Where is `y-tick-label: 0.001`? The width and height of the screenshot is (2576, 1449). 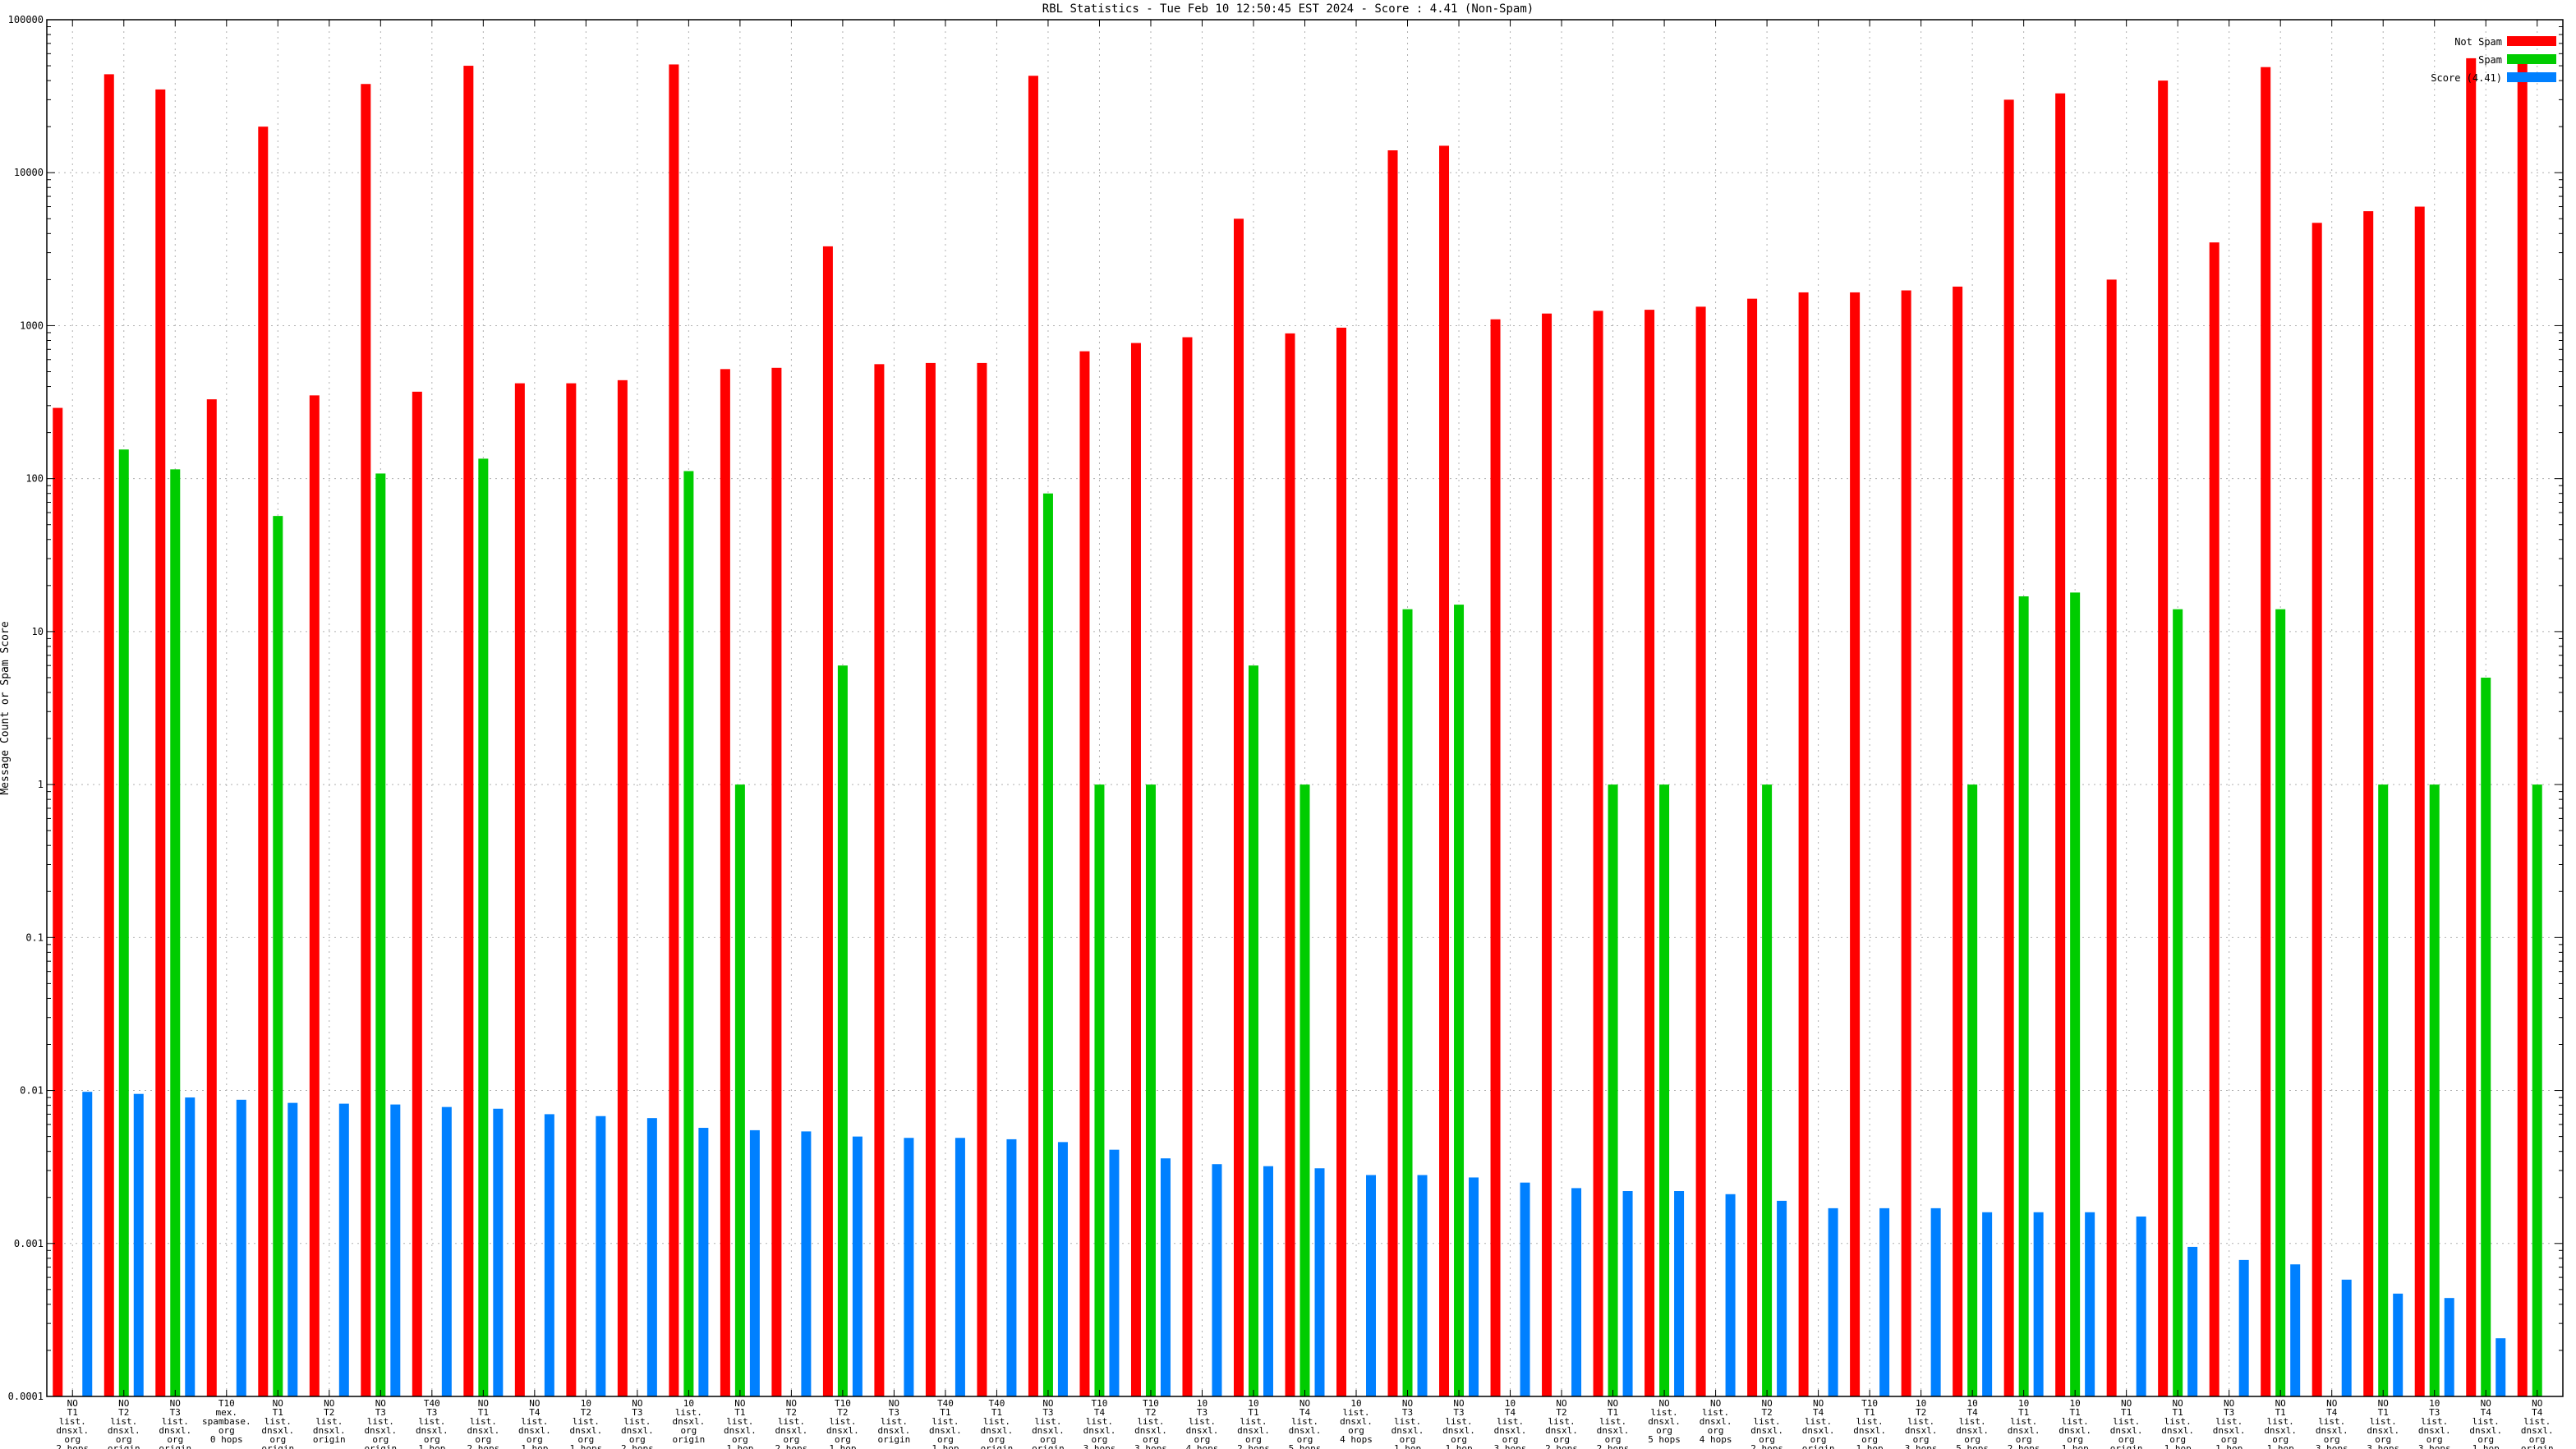 y-tick-label: 0.001 is located at coordinates (29, 1243).